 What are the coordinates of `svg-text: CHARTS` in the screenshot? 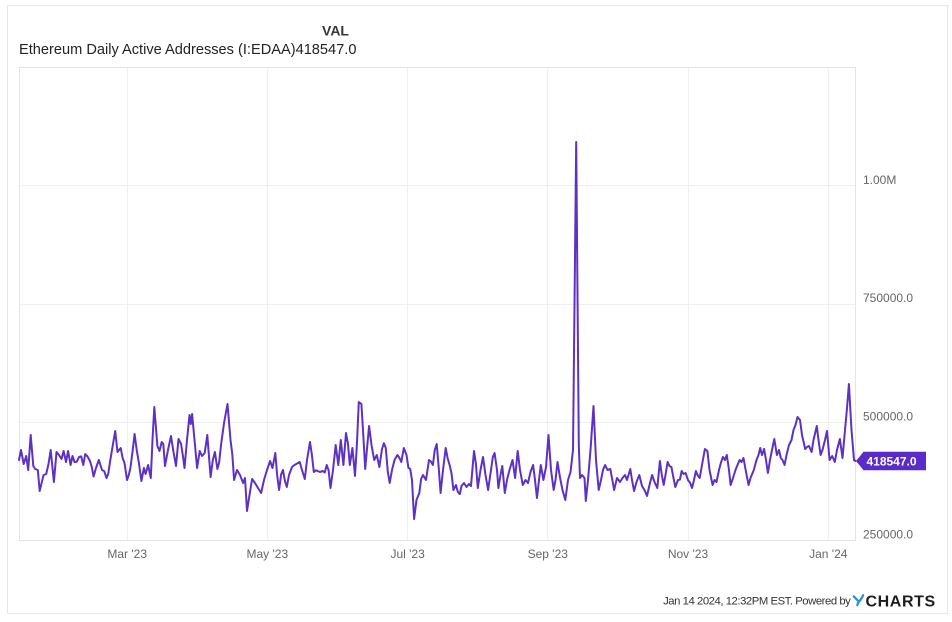 It's located at (901, 602).